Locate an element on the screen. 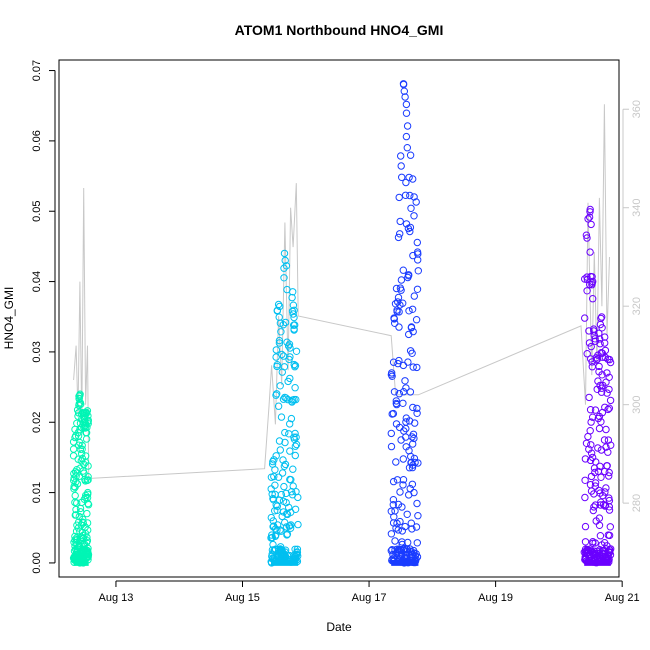  y-tick-label: 0.04 is located at coordinates (37, 281).